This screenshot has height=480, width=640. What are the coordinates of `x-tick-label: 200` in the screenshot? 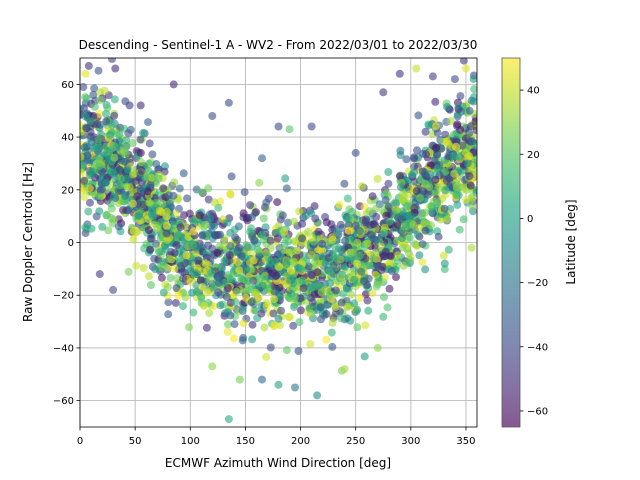 It's located at (300, 441).